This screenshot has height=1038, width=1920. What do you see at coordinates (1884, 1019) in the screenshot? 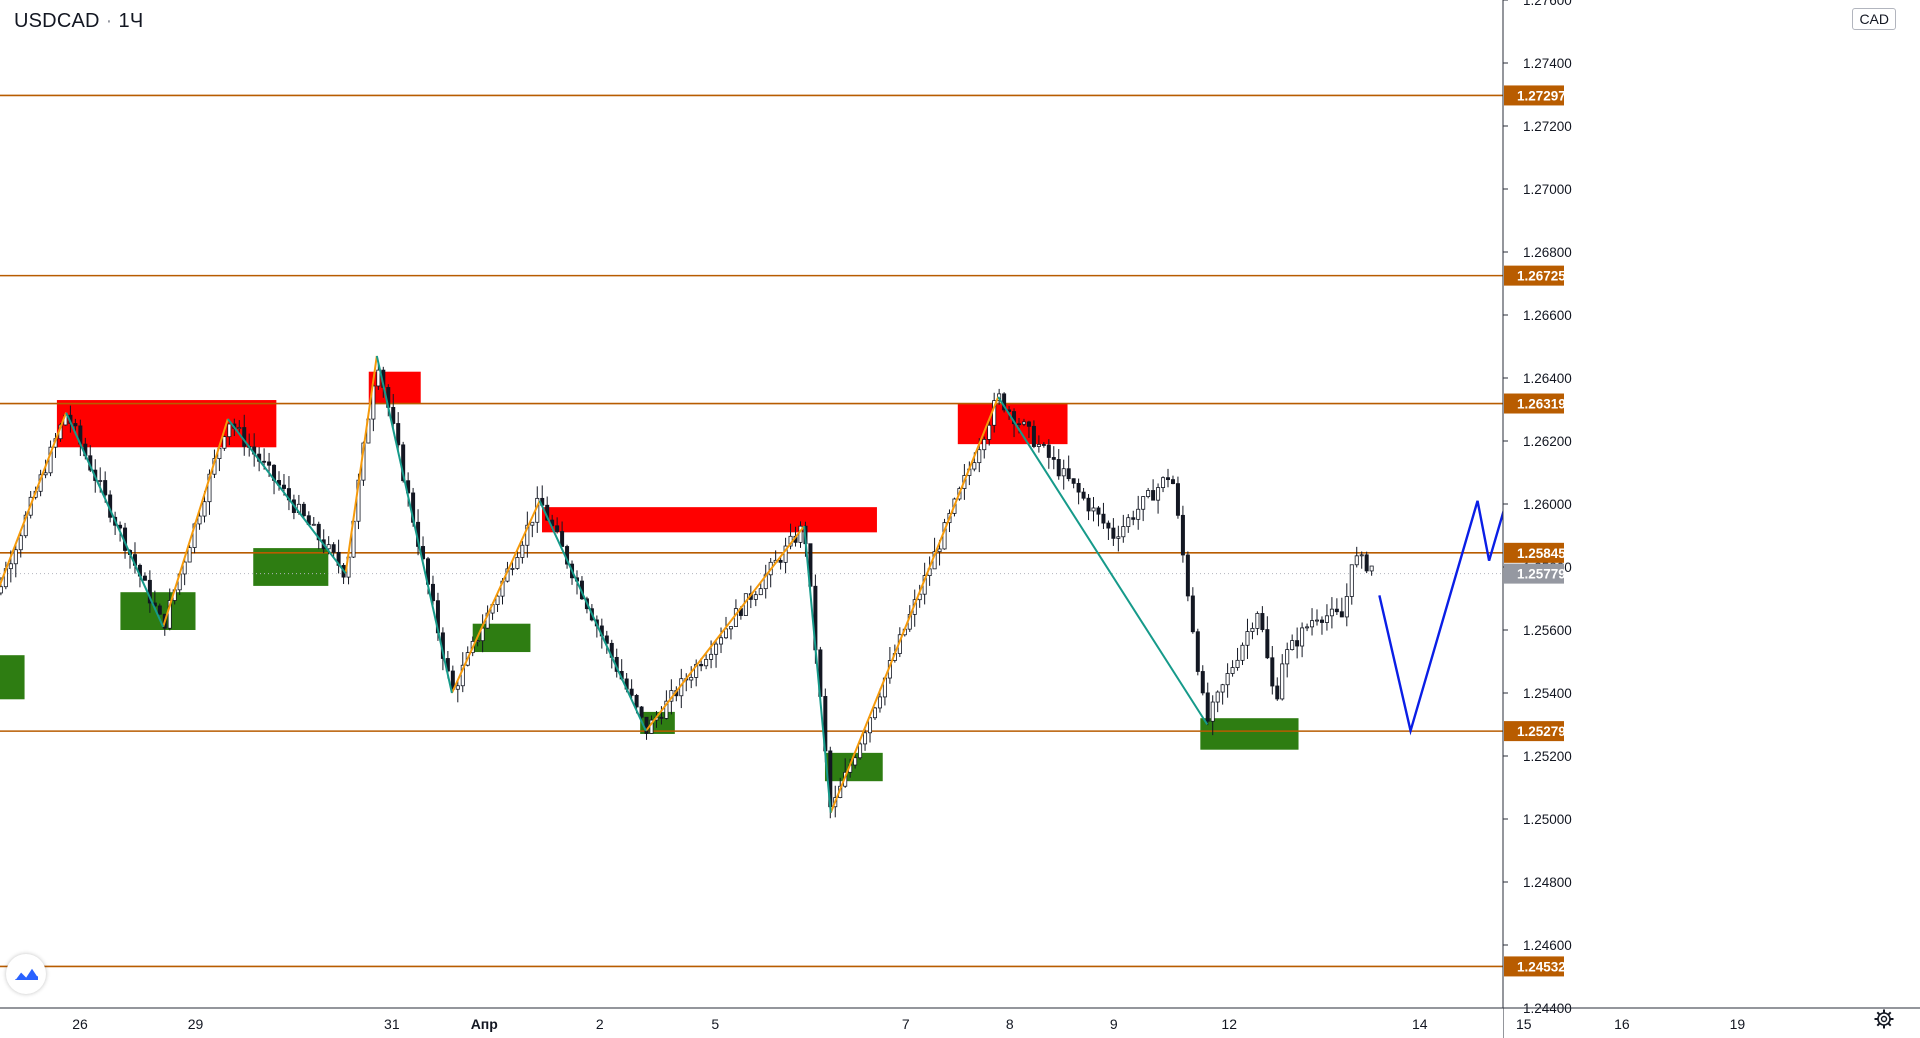
I see `gear-icon` at bounding box center [1884, 1019].